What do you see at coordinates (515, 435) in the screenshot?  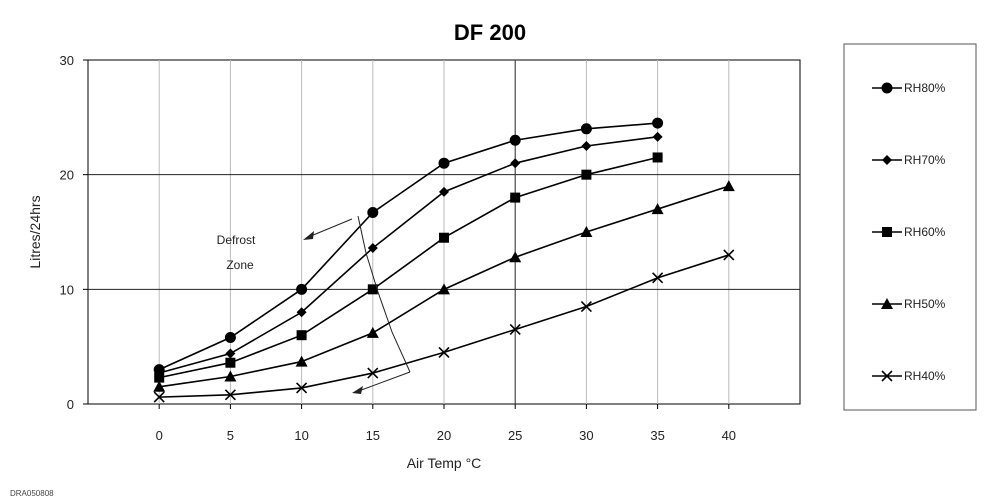 I see `x-tick-label: 25` at bounding box center [515, 435].